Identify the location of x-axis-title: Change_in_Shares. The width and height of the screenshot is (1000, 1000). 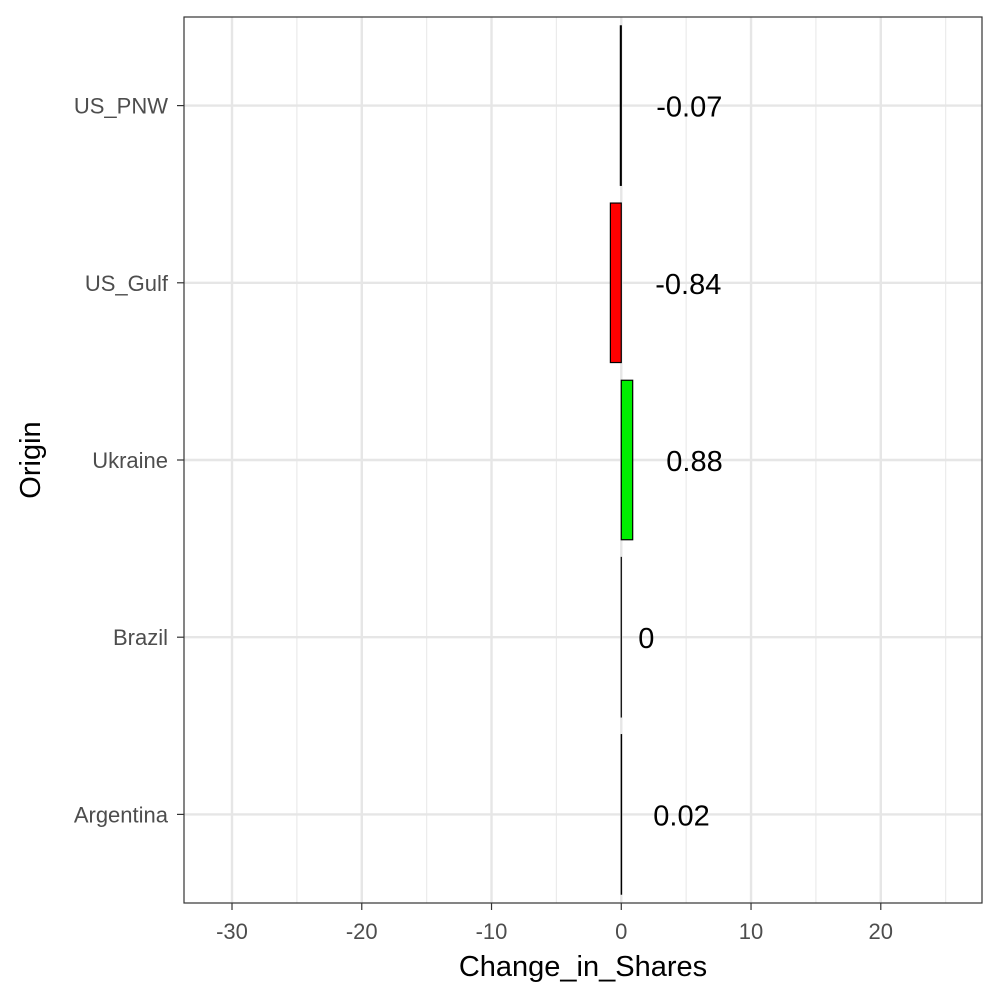
(583, 967).